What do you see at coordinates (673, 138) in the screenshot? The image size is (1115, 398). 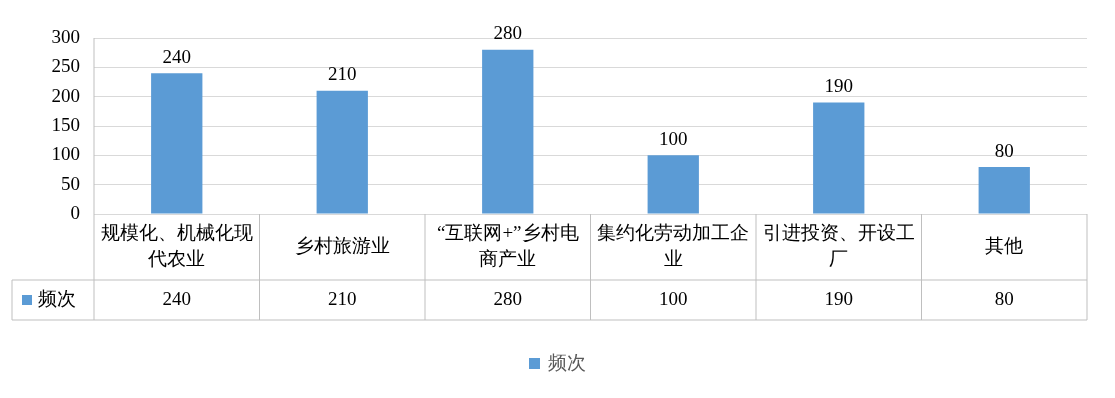 I see `data-label: 100` at bounding box center [673, 138].